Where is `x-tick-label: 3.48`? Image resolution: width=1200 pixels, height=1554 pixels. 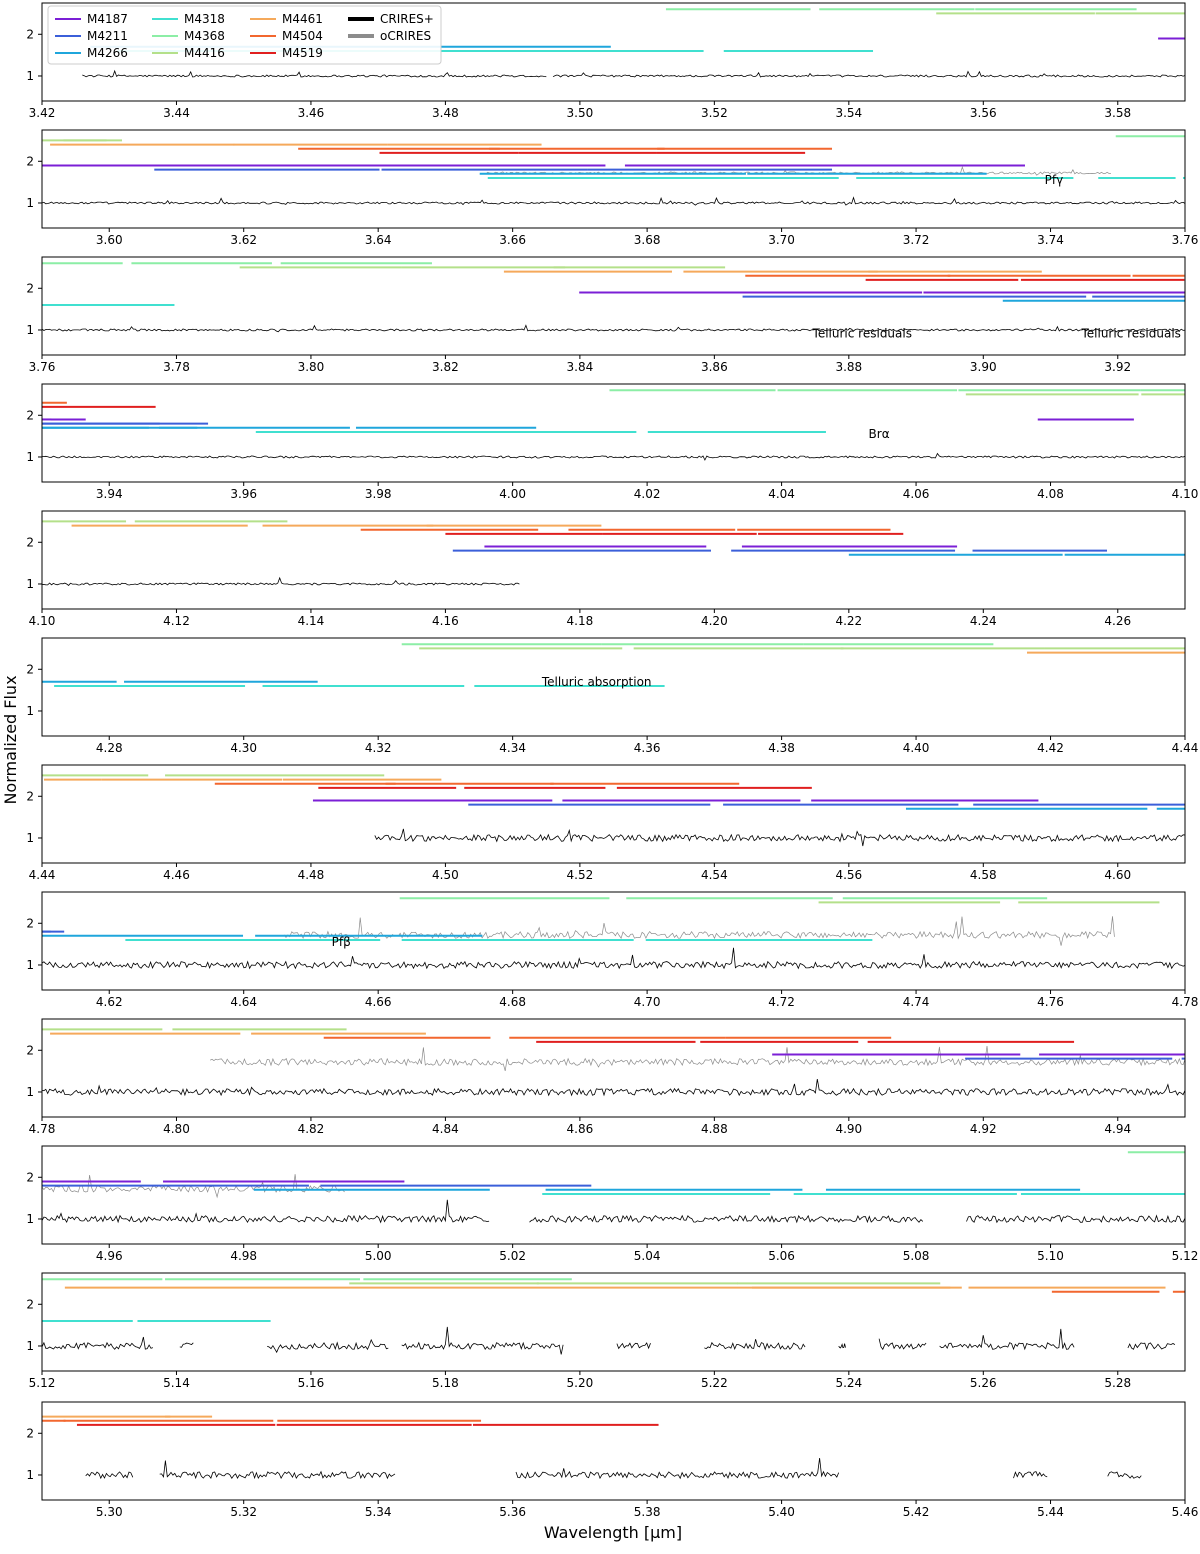
x-tick-label: 3.48 is located at coordinates (445, 113).